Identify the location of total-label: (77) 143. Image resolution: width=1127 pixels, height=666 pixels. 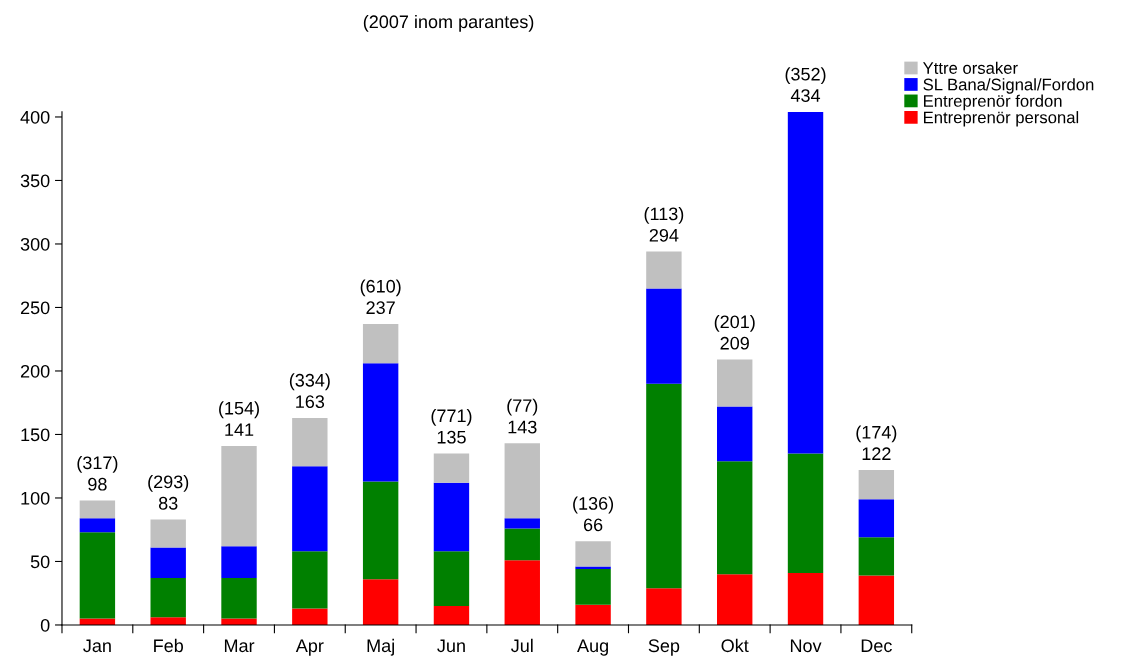
(522, 416).